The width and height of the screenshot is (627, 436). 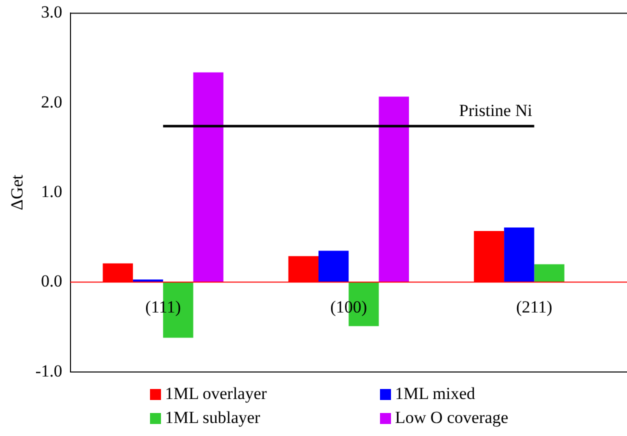 I want to click on y-tick-label: 3.0, so click(x=51, y=12).